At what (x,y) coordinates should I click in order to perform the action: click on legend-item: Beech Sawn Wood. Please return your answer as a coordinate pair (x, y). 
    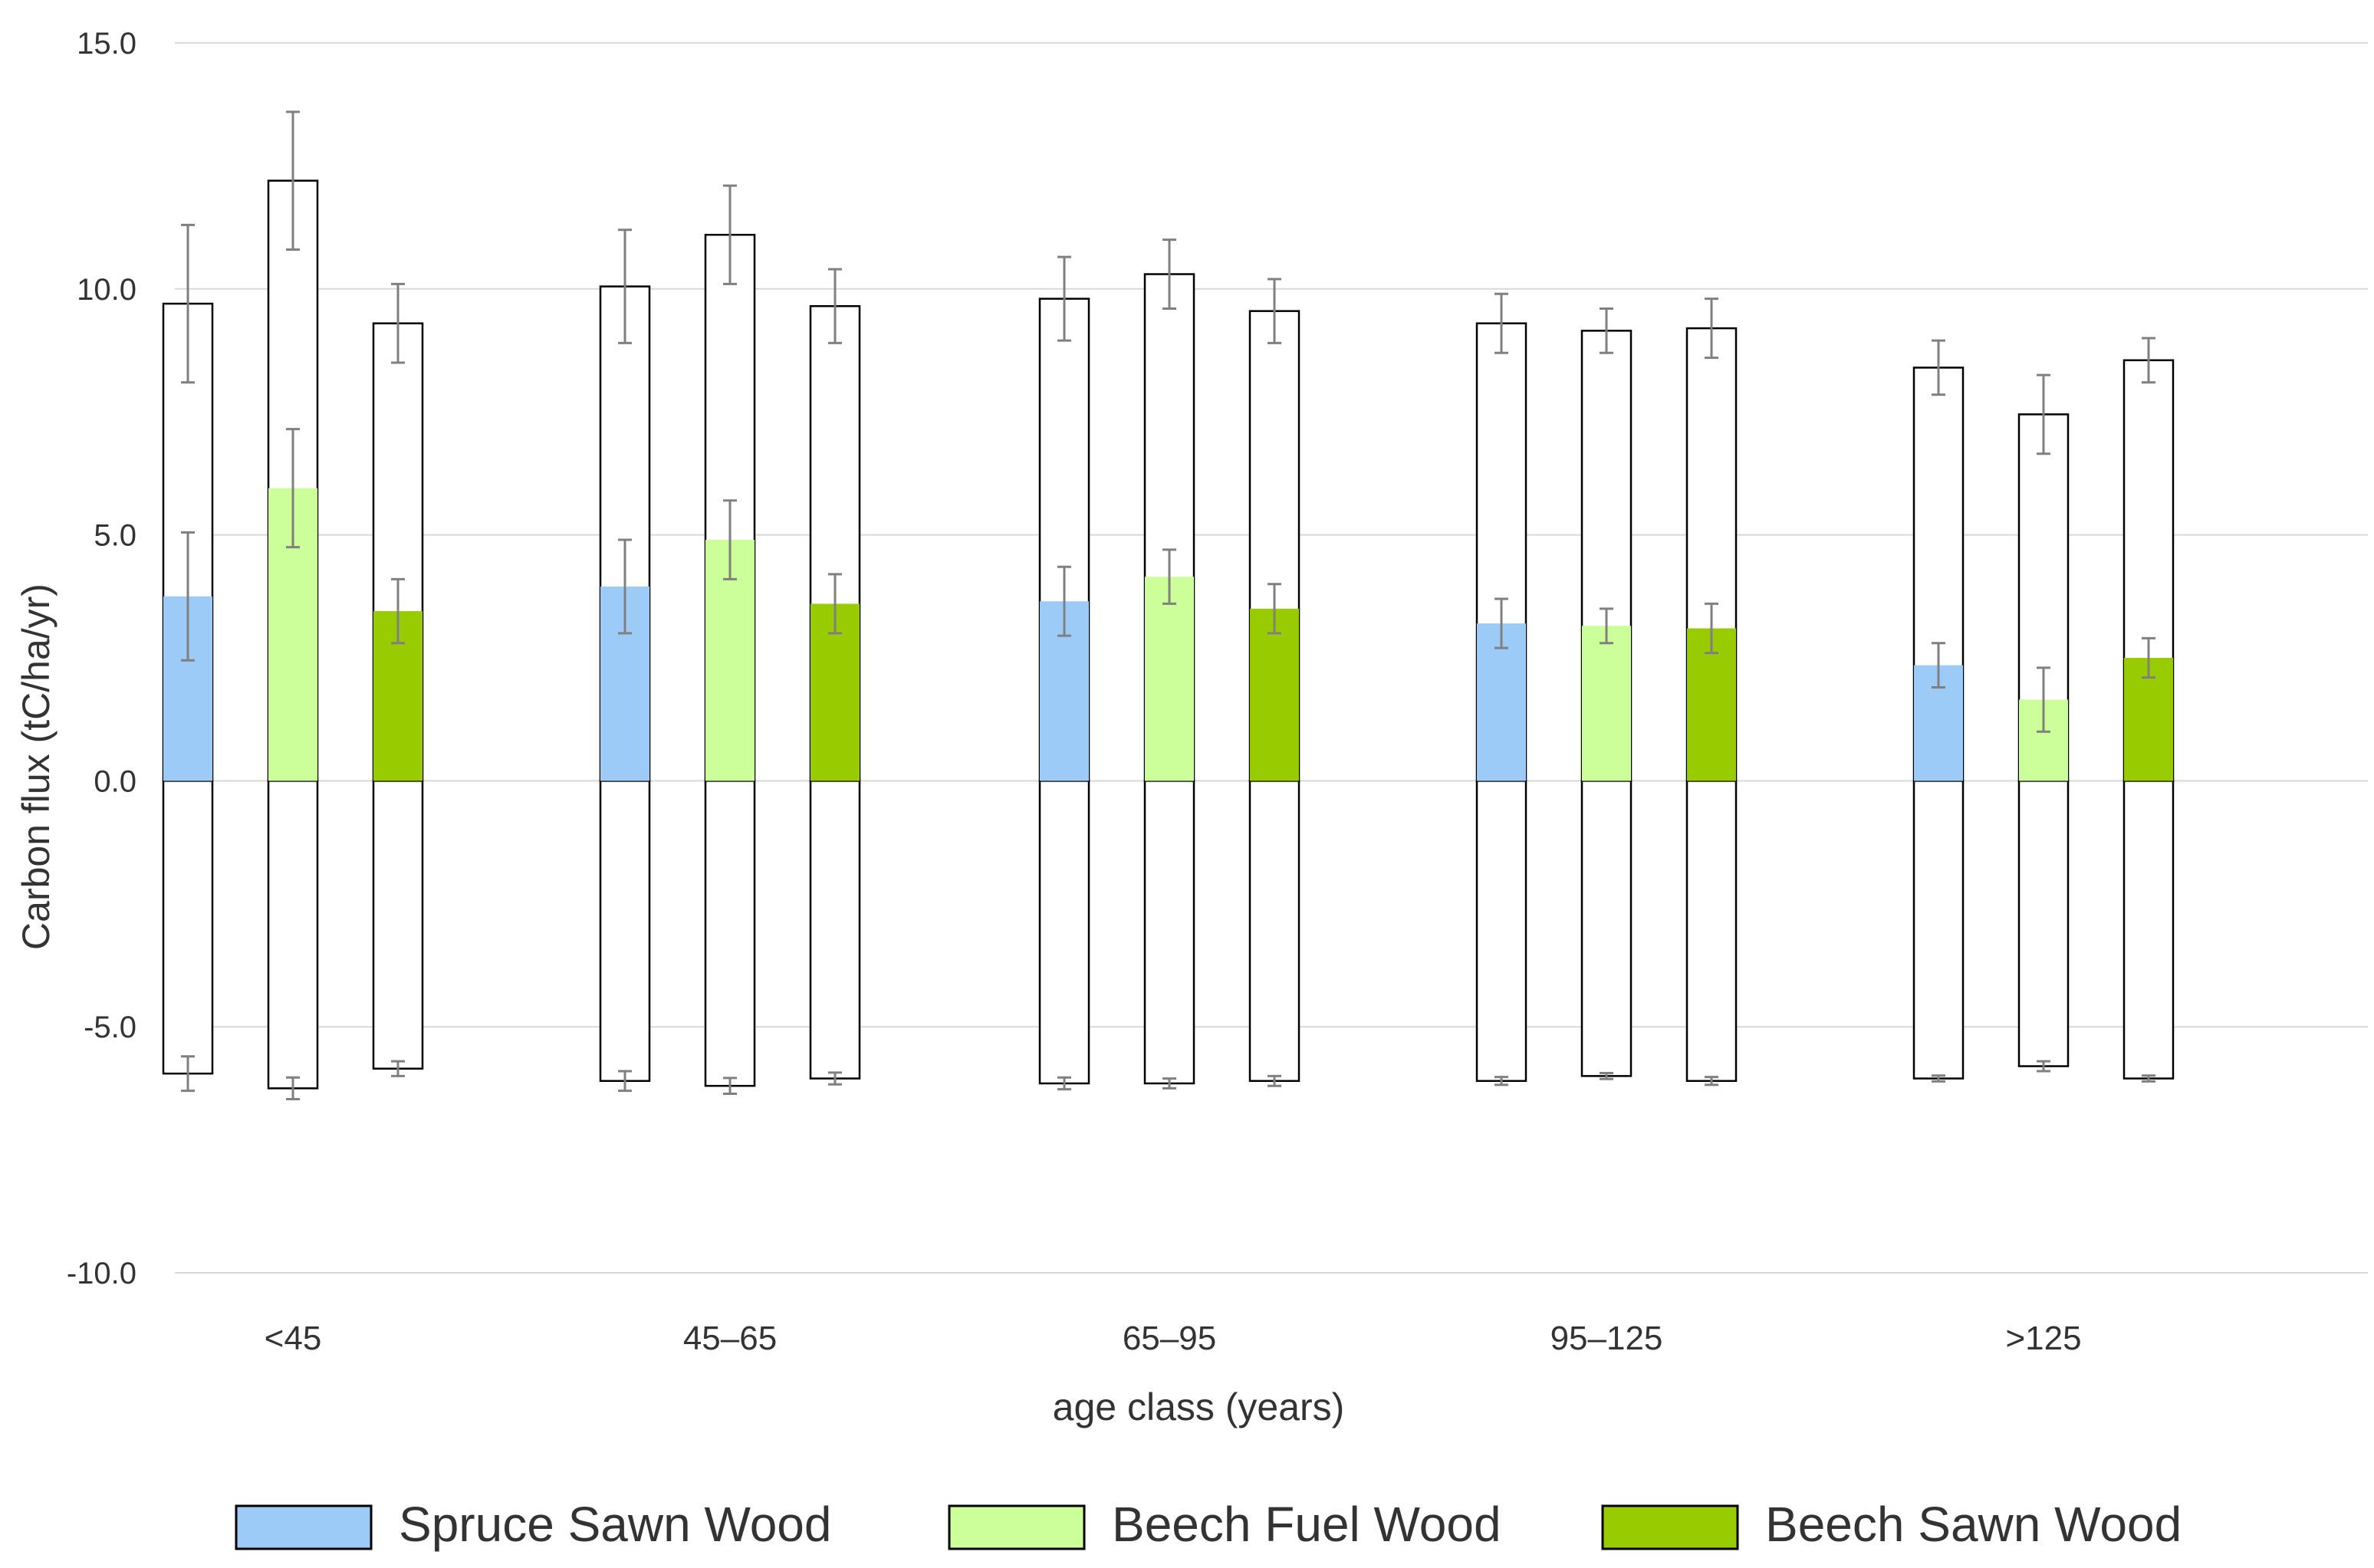
    Looking at the image, I should click on (1891, 1525).